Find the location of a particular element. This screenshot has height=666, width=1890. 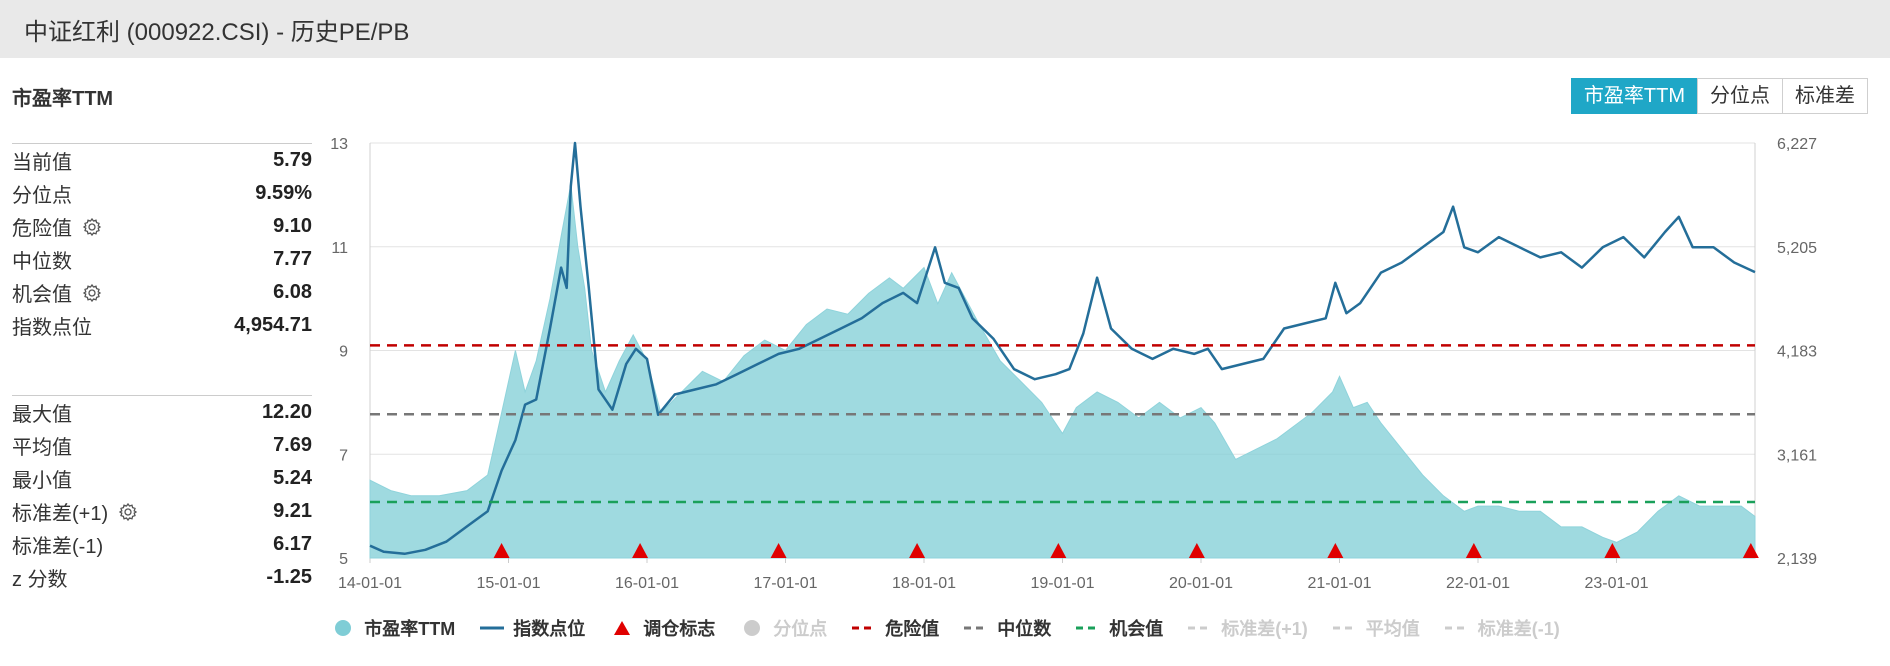

legend-item: 标准差(+1) is located at coordinates (1247, 628).